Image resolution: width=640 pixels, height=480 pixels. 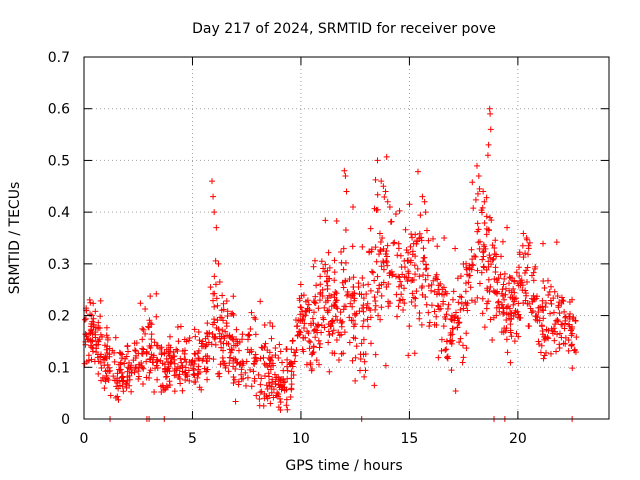 I want to click on x-tick-label: 5, so click(x=192, y=439).